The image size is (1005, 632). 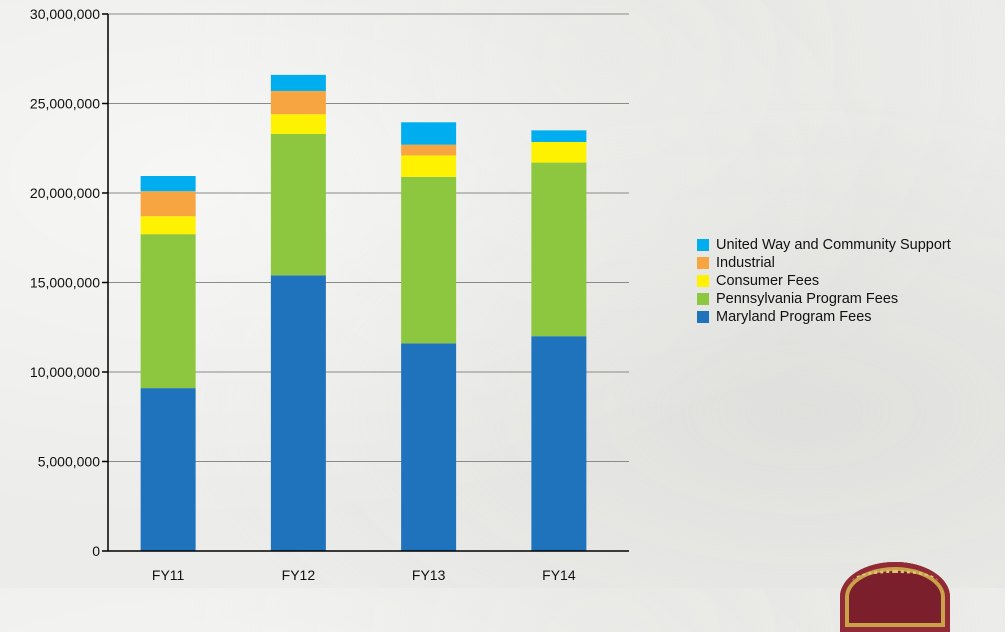 I want to click on legend-item: Maryland Program Fees, so click(x=824, y=317).